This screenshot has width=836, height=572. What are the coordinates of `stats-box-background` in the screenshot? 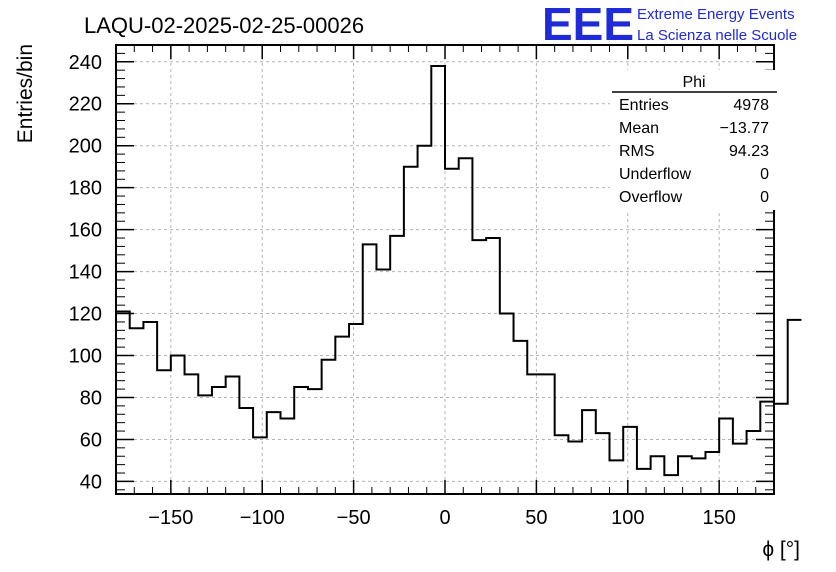 It's located at (694, 140).